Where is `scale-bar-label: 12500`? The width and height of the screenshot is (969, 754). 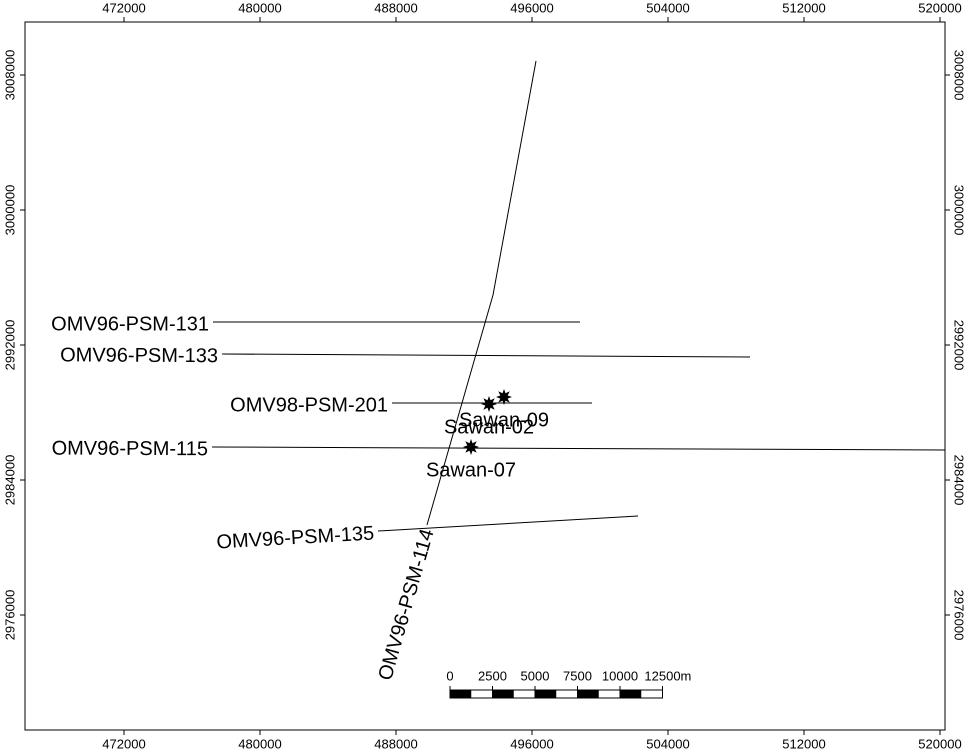
scale-bar-label: 12500 is located at coordinates (662, 675).